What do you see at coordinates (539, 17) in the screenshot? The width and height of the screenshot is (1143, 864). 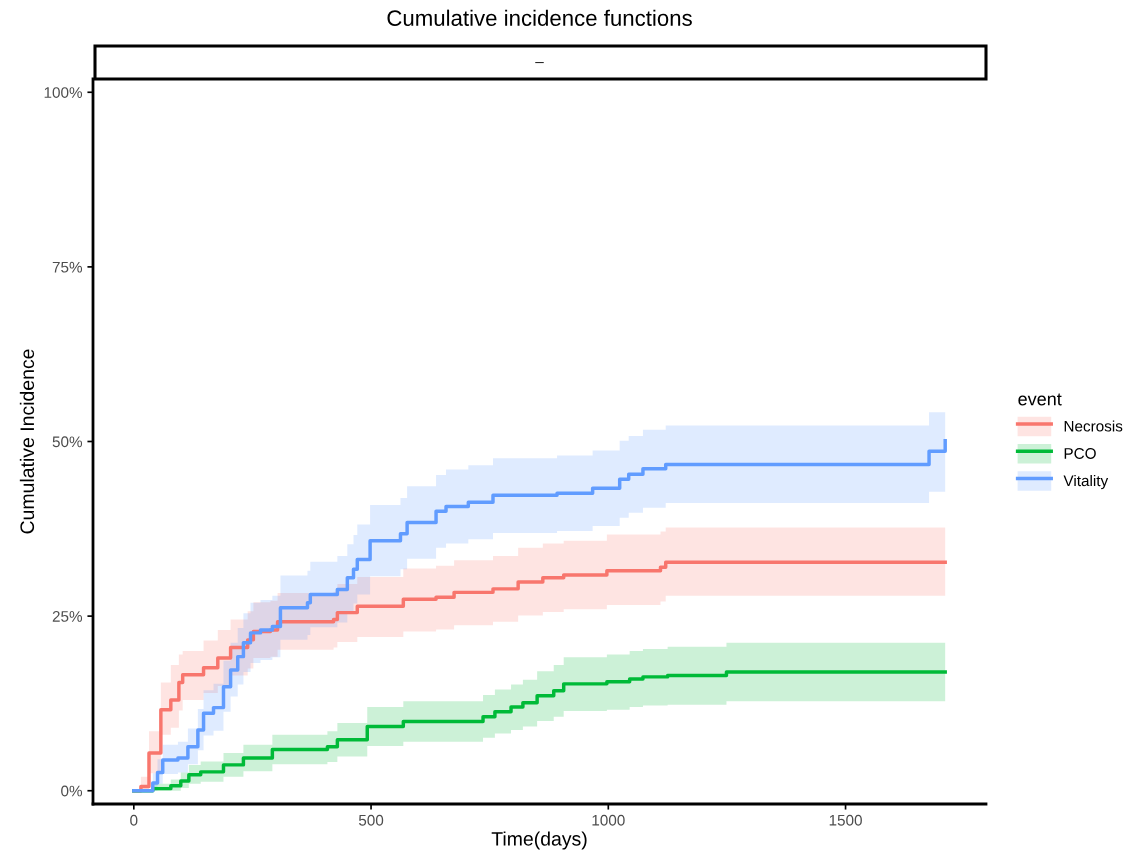 I see `chart-title: Cumulative incidence functions` at bounding box center [539, 17].